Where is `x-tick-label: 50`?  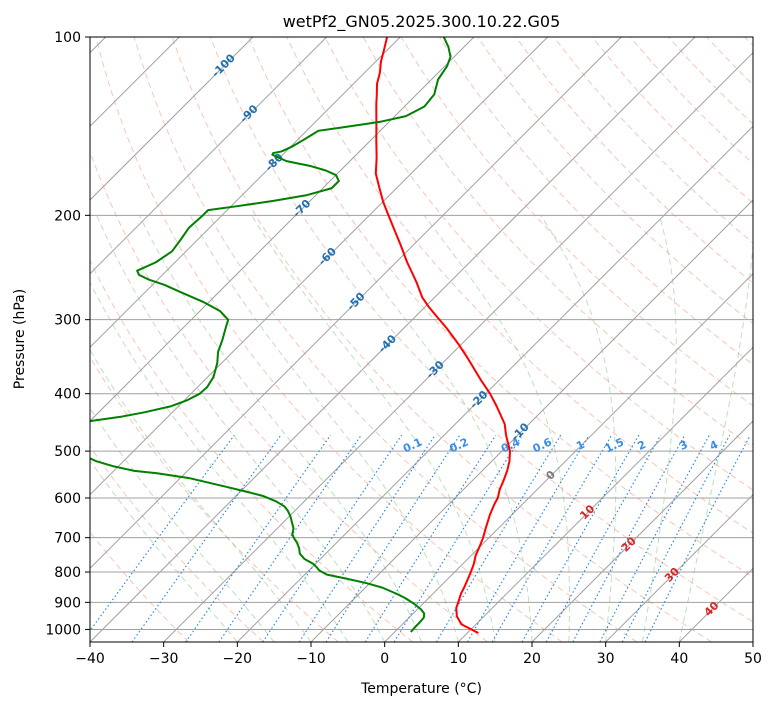
x-tick-label: 50 is located at coordinates (753, 659).